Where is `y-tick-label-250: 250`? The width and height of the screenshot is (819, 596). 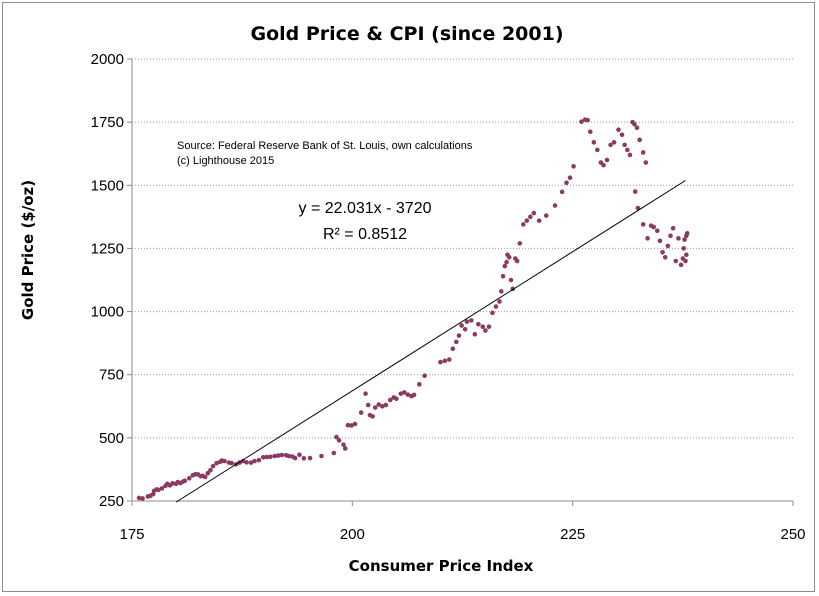 y-tick-label-250: 250 is located at coordinates (111, 501).